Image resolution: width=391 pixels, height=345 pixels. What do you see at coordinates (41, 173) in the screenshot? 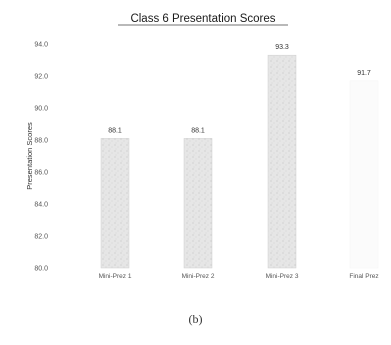
I see `y-tick-label: 86.0` at bounding box center [41, 173].